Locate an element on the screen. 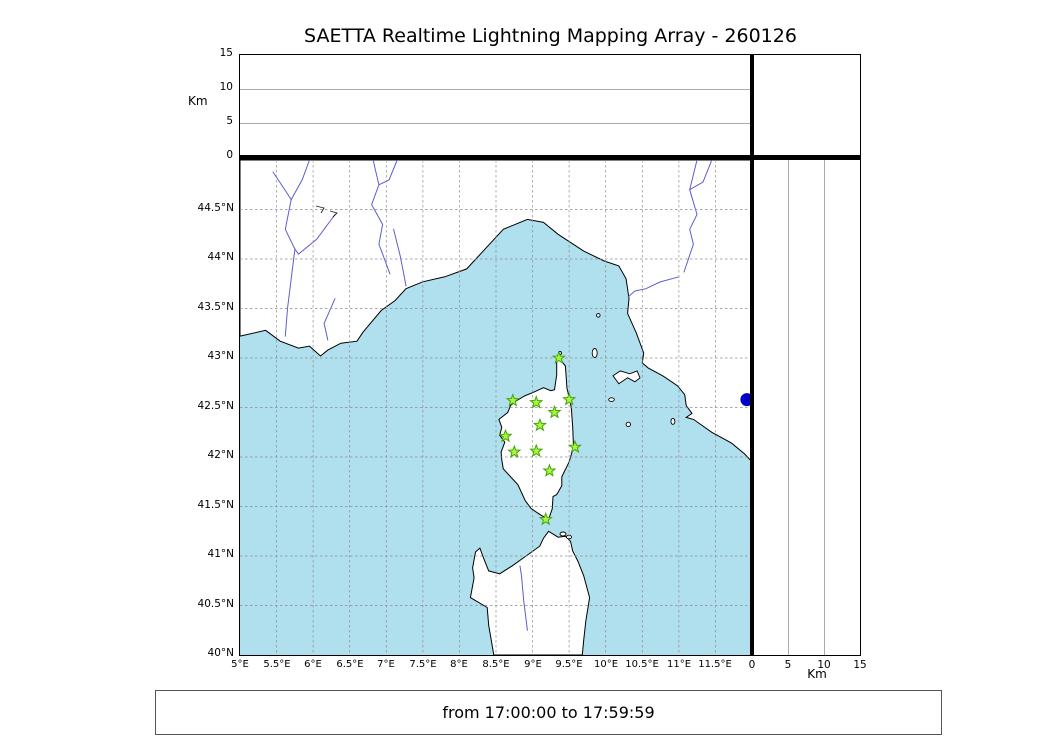 The image size is (1050, 750). latitude-tick-label: 43°N is located at coordinates (220, 356).